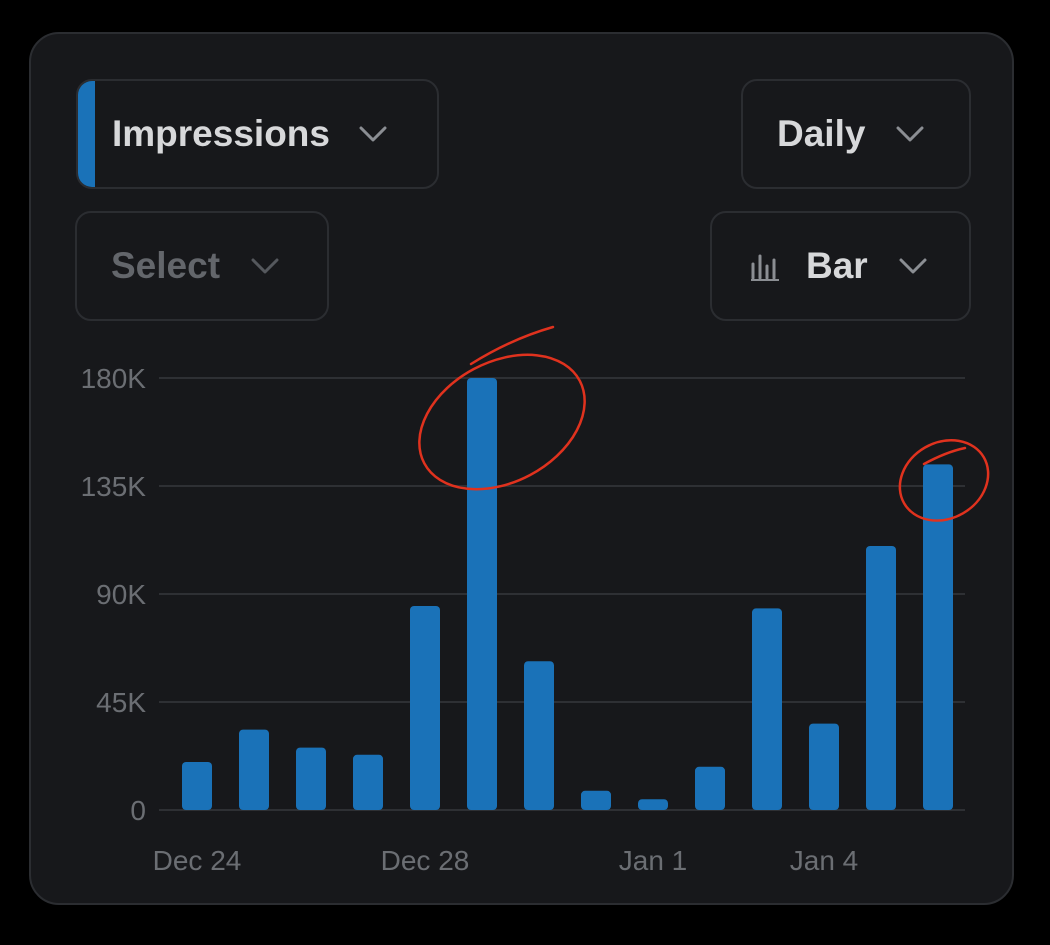 The height and width of the screenshot is (945, 1050). Describe the element at coordinates (138, 810) in the screenshot. I see `y-tick-label: 0` at that location.